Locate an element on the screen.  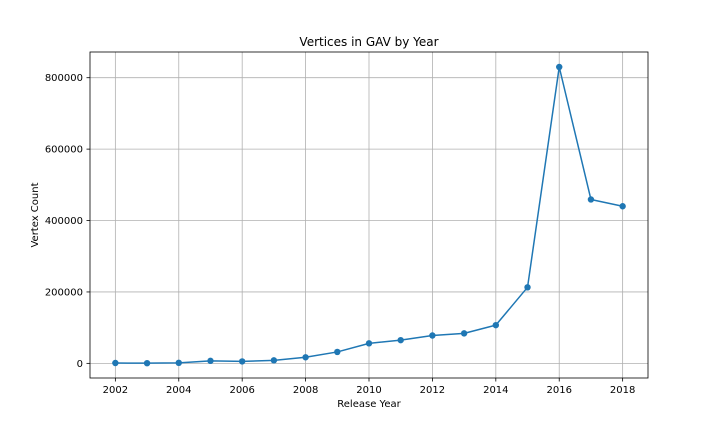
x-tick-label: 2018 is located at coordinates (622, 390).